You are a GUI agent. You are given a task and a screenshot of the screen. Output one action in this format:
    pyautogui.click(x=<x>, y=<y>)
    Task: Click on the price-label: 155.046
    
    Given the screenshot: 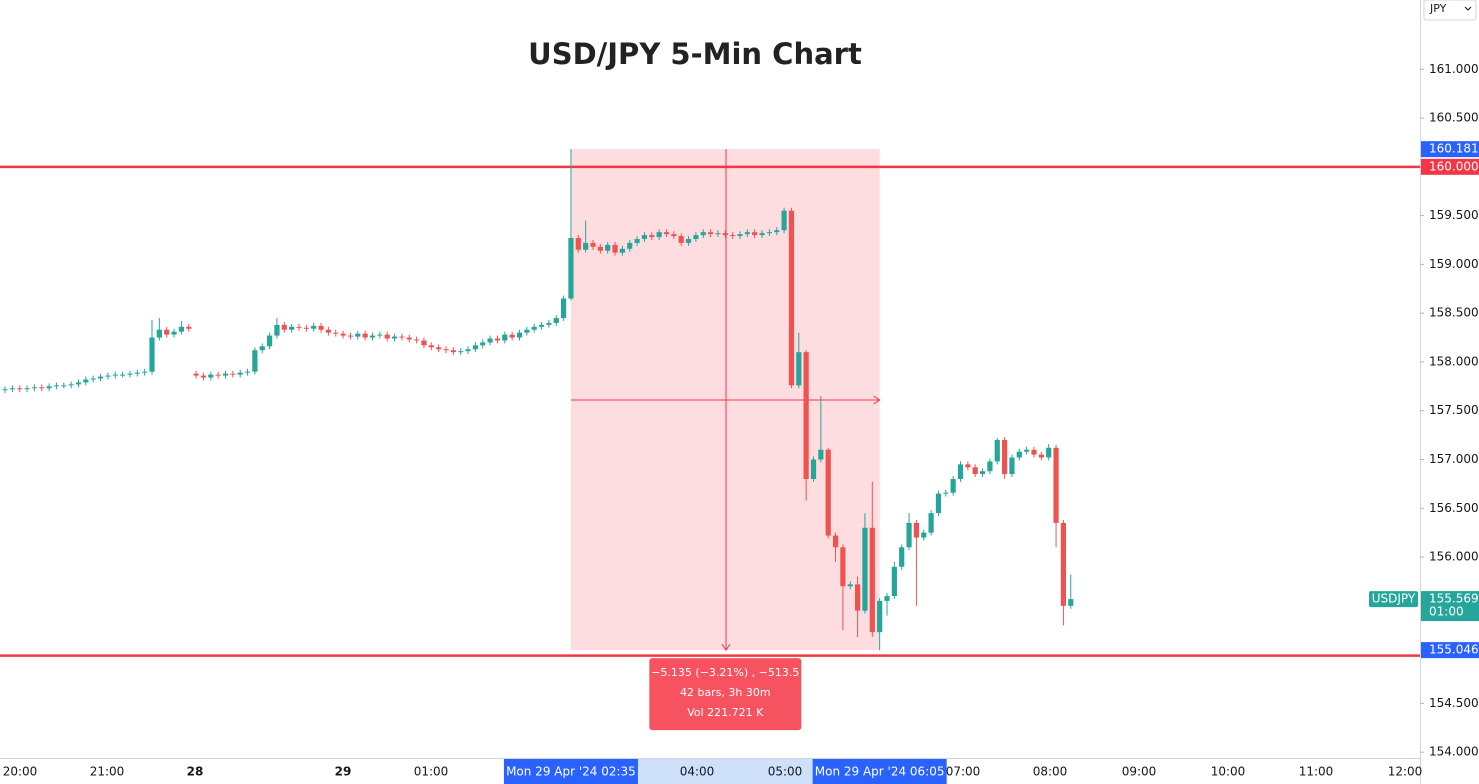 What is the action you would take?
    pyautogui.click(x=1454, y=650)
    